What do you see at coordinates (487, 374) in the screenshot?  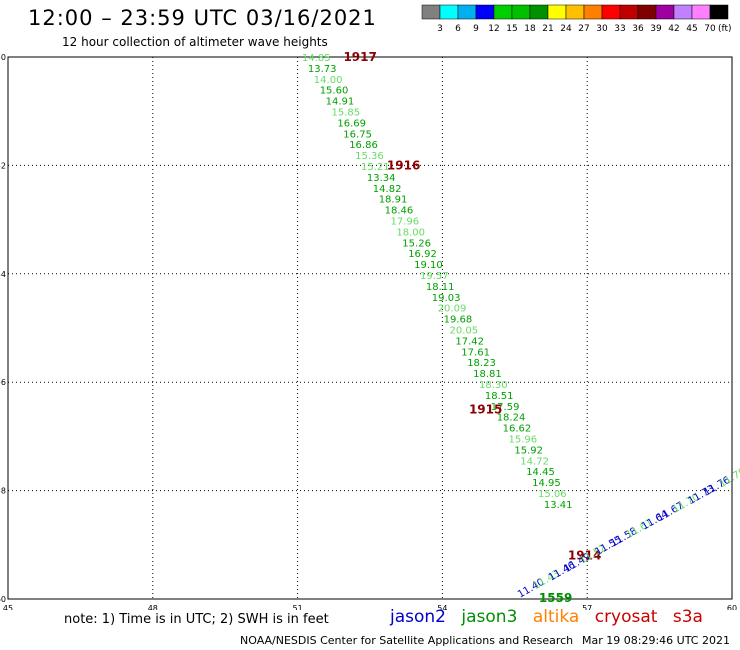 I see `swh-value: 18.81` at bounding box center [487, 374].